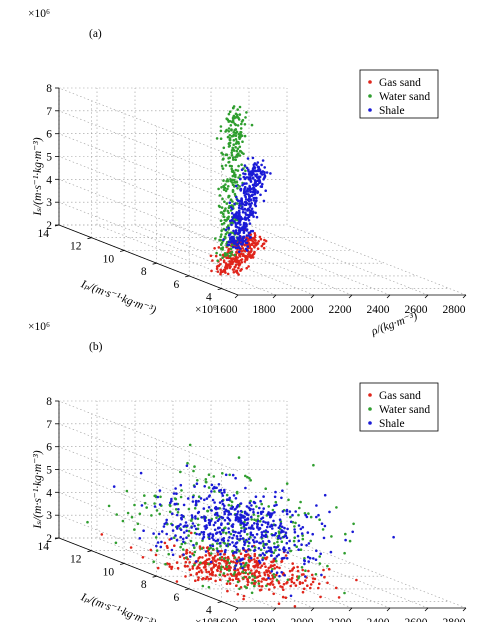  I want to click on y-tick-label: 4, so click(209, 298).